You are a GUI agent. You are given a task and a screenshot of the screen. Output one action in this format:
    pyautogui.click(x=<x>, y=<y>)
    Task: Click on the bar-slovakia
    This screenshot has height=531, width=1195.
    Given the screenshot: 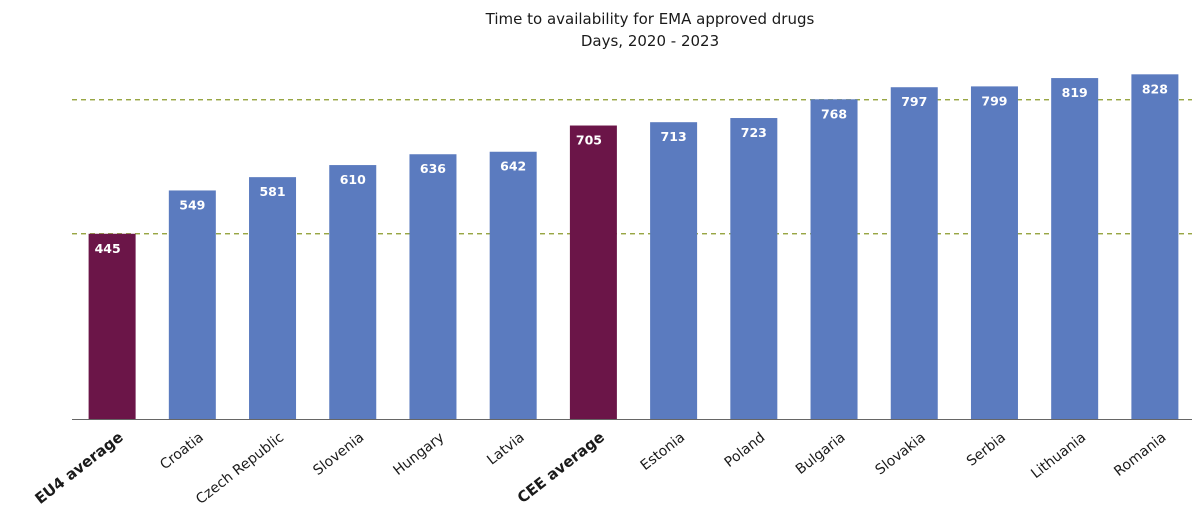 What is the action you would take?
    pyautogui.click(x=914, y=253)
    